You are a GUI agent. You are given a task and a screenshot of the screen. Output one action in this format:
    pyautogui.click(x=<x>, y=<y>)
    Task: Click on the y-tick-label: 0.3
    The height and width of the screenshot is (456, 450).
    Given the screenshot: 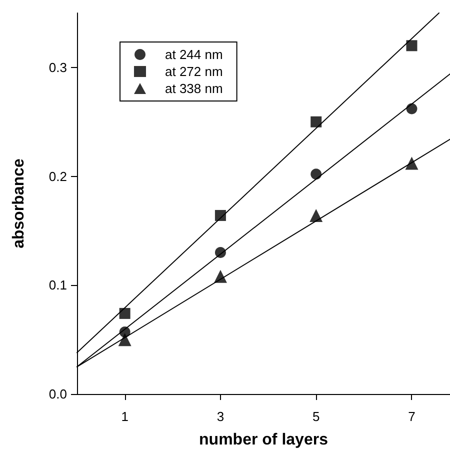 What is the action you would take?
    pyautogui.click(x=57, y=67)
    